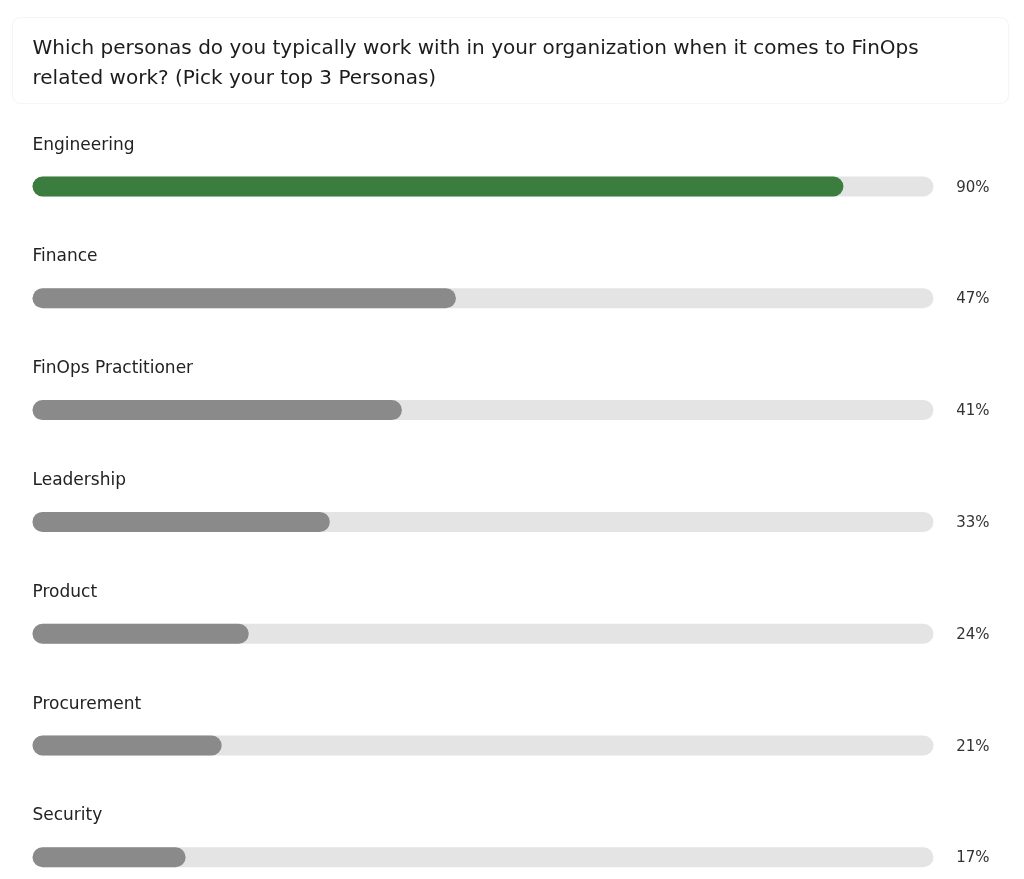 The height and width of the screenshot is (879, 1024). Describe the element at coordinates (475, 61) in the screenshot. I see `chart-title: Which personas do you typically work with in your organization when it comes to FinOps related work? (Pick your top 3 Personas)` at that location.